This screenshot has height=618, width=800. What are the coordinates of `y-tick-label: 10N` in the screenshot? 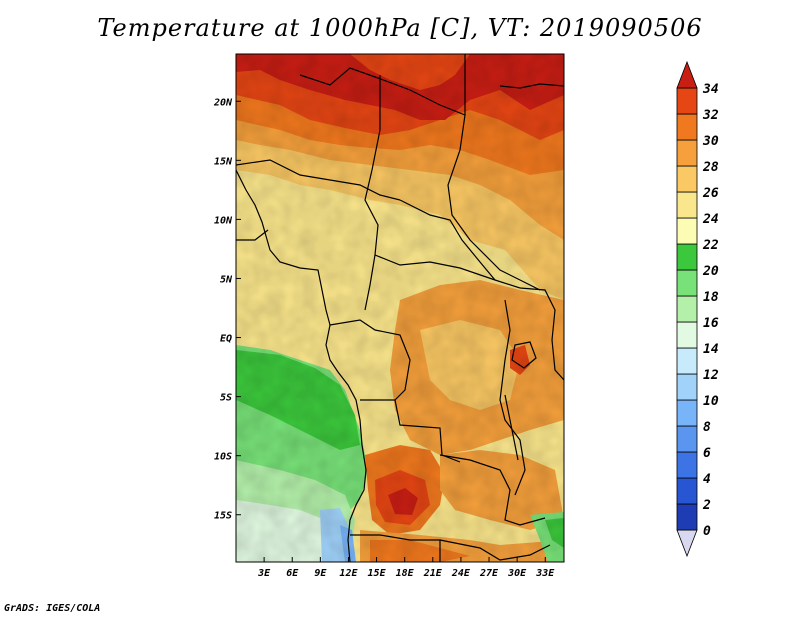 It's located at (223, 220).